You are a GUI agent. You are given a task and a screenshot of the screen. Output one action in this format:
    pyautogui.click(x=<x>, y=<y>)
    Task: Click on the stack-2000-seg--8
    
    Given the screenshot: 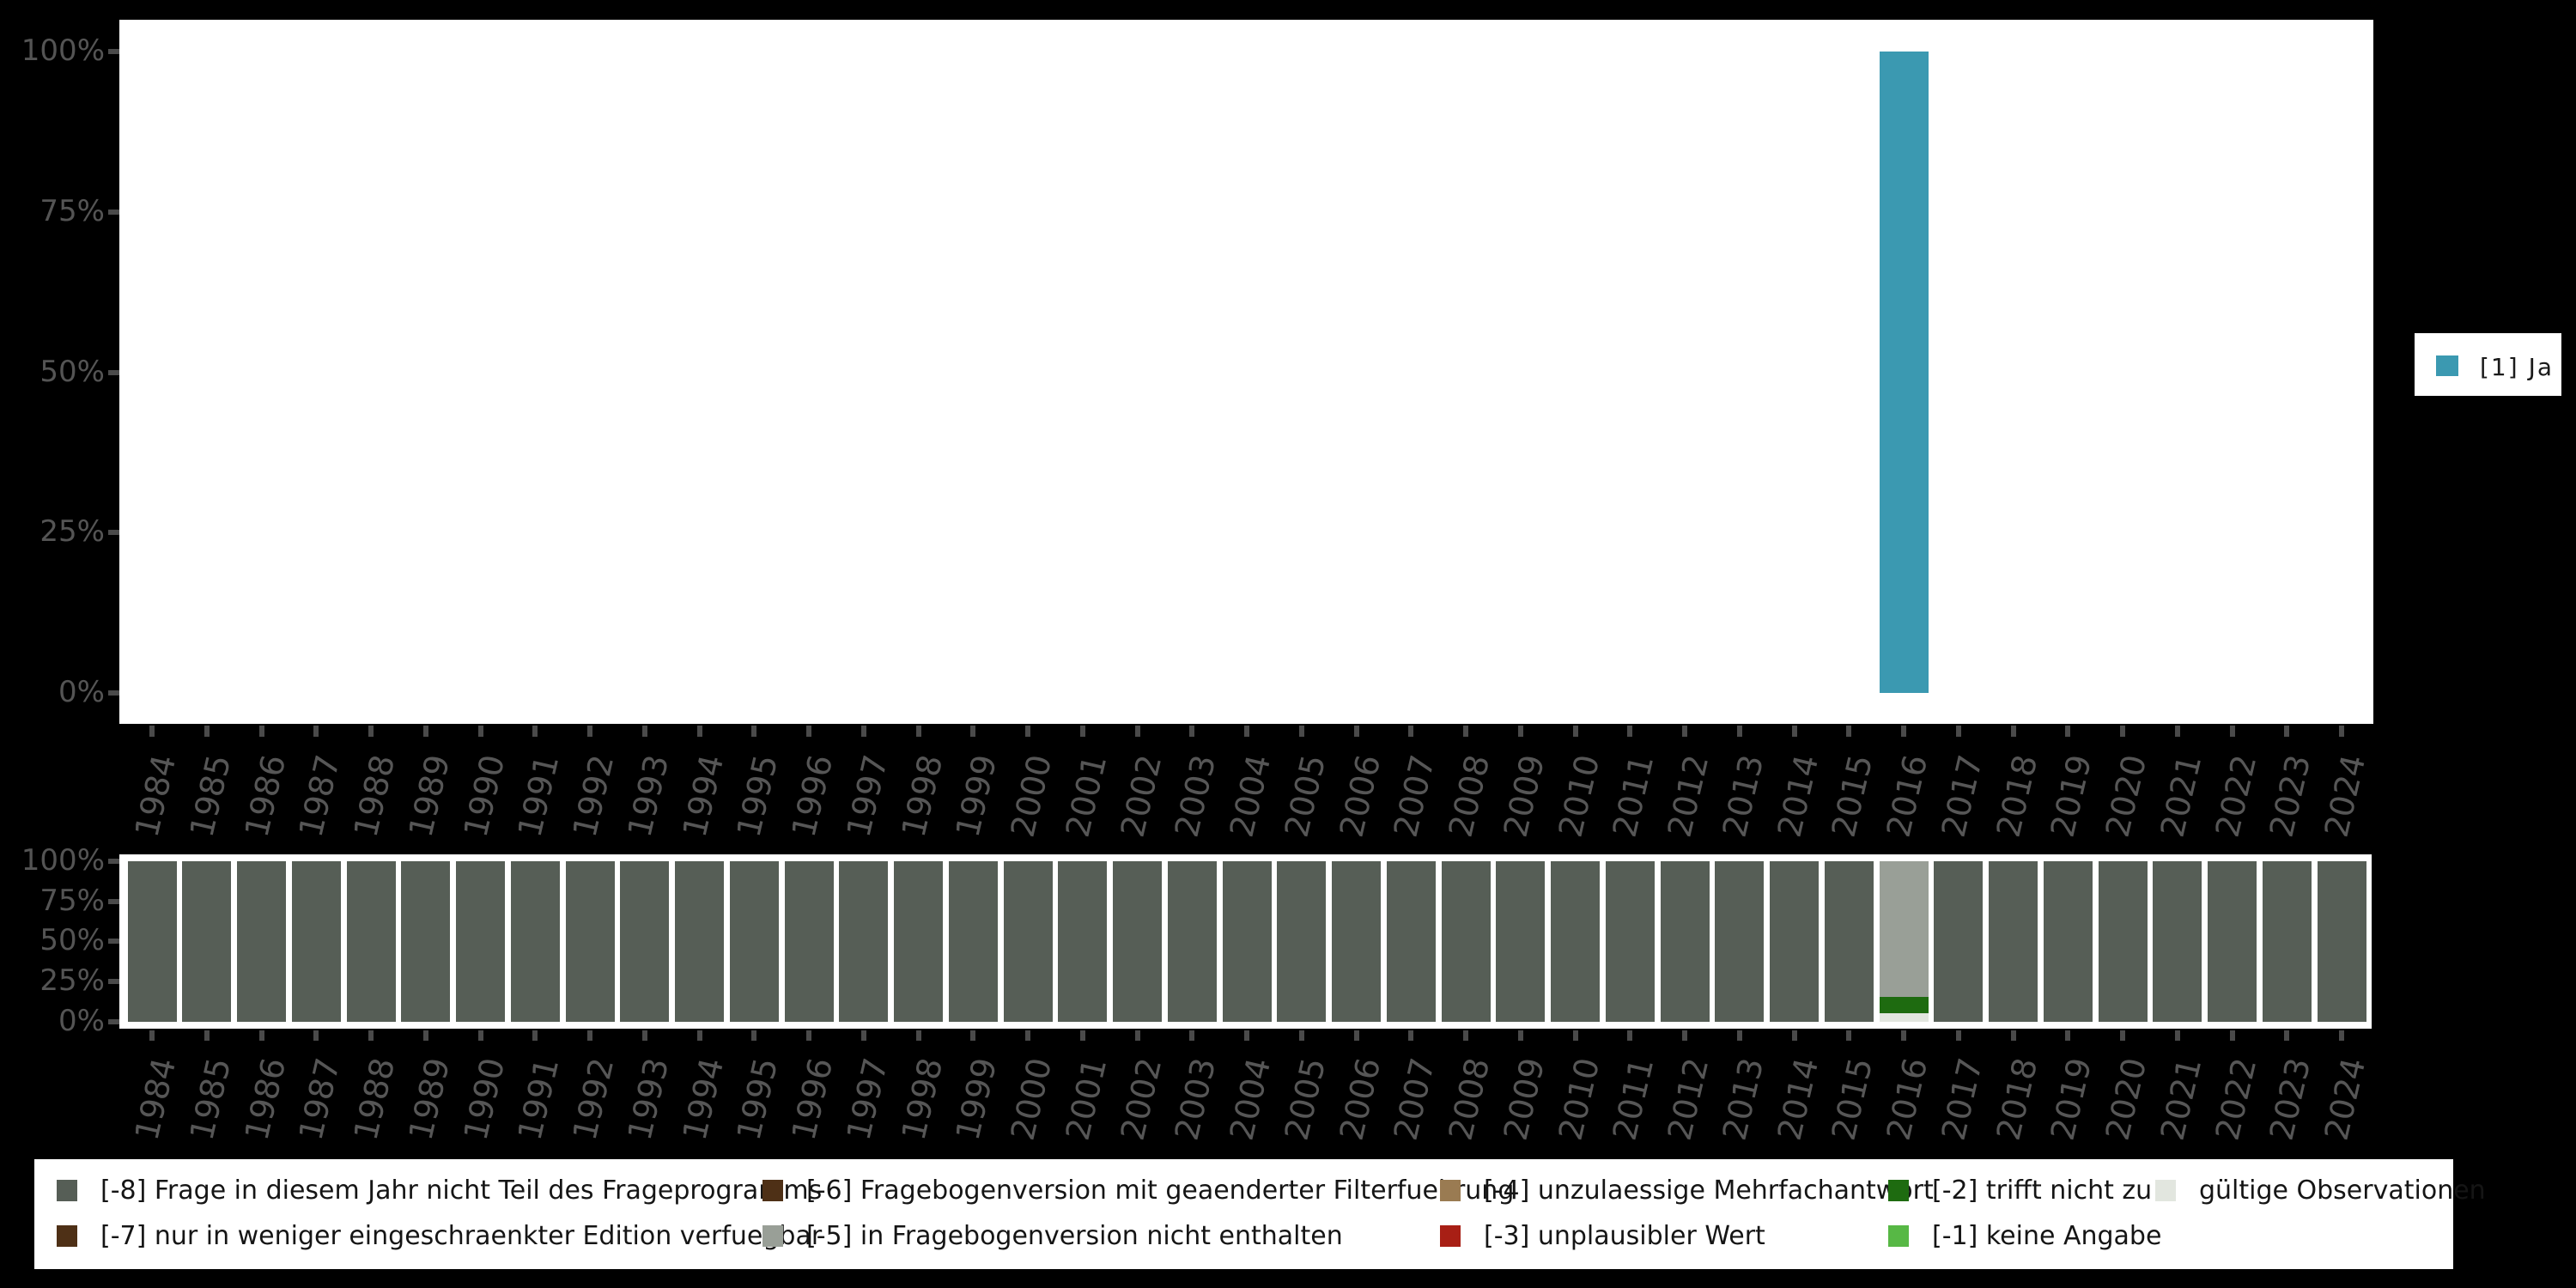 What is the action you would take?
    pyautogui.click(x=1028, y=941)
    